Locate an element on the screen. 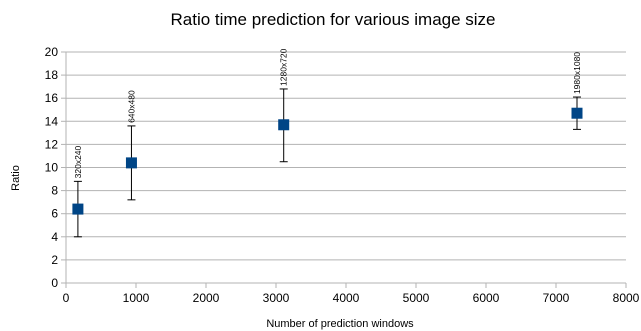 The image size is (641, 331). x-tick-label: 2000 is located at coordinates (206, 298).